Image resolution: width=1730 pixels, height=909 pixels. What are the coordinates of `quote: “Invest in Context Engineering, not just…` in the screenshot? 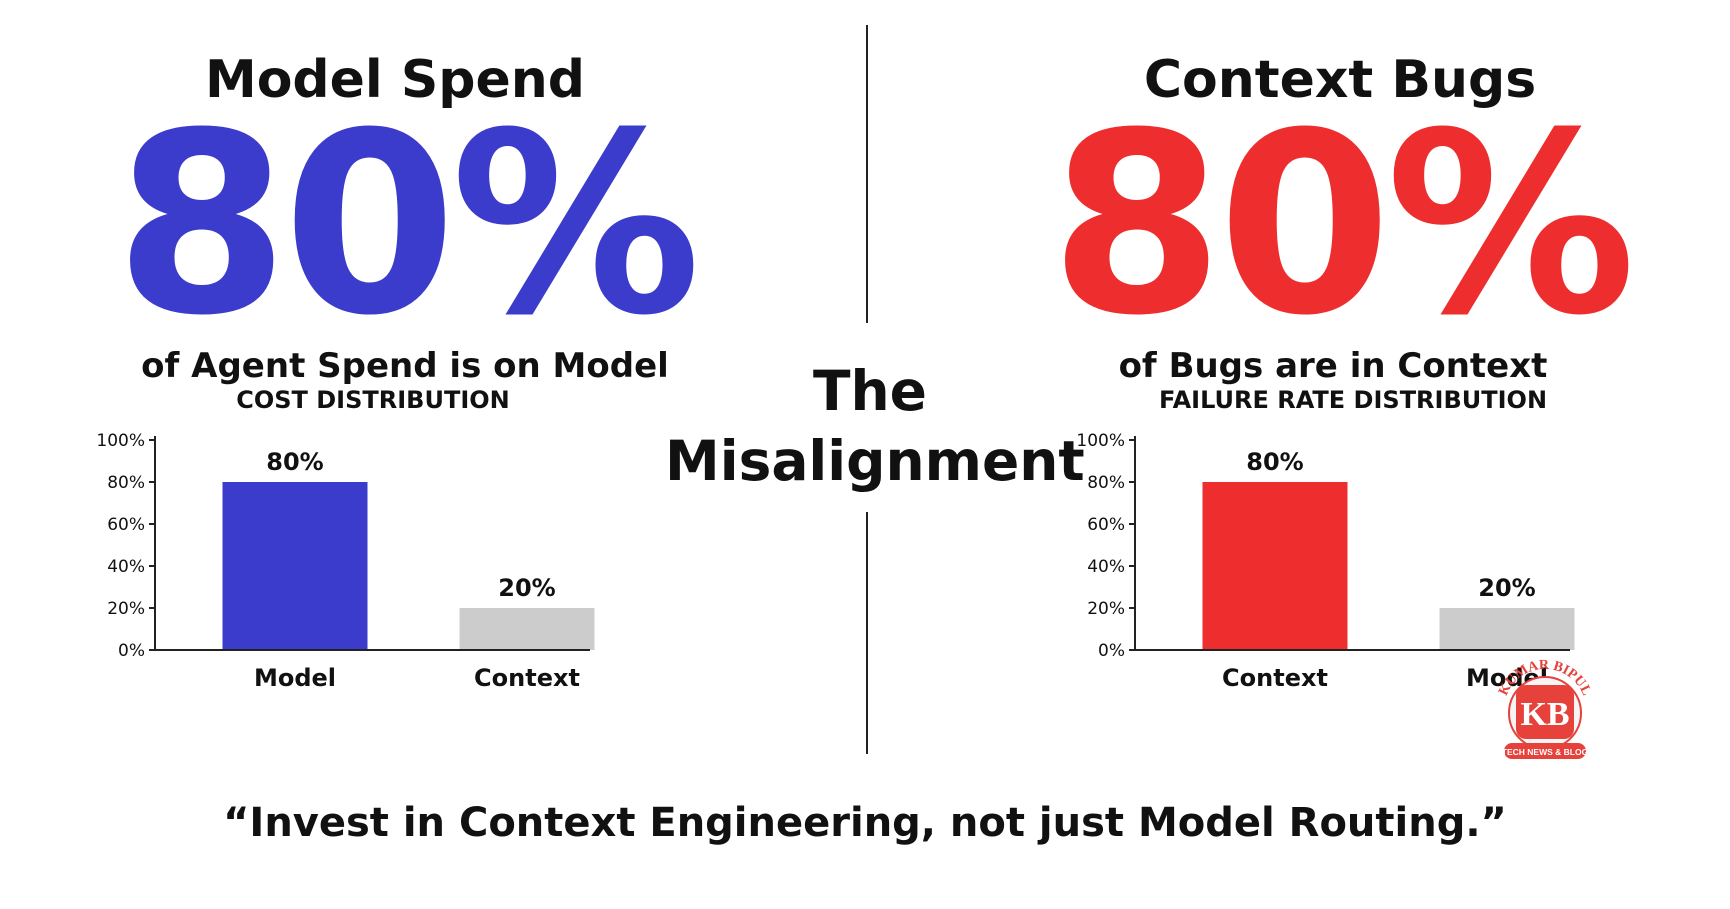 It's located at (865, 823).